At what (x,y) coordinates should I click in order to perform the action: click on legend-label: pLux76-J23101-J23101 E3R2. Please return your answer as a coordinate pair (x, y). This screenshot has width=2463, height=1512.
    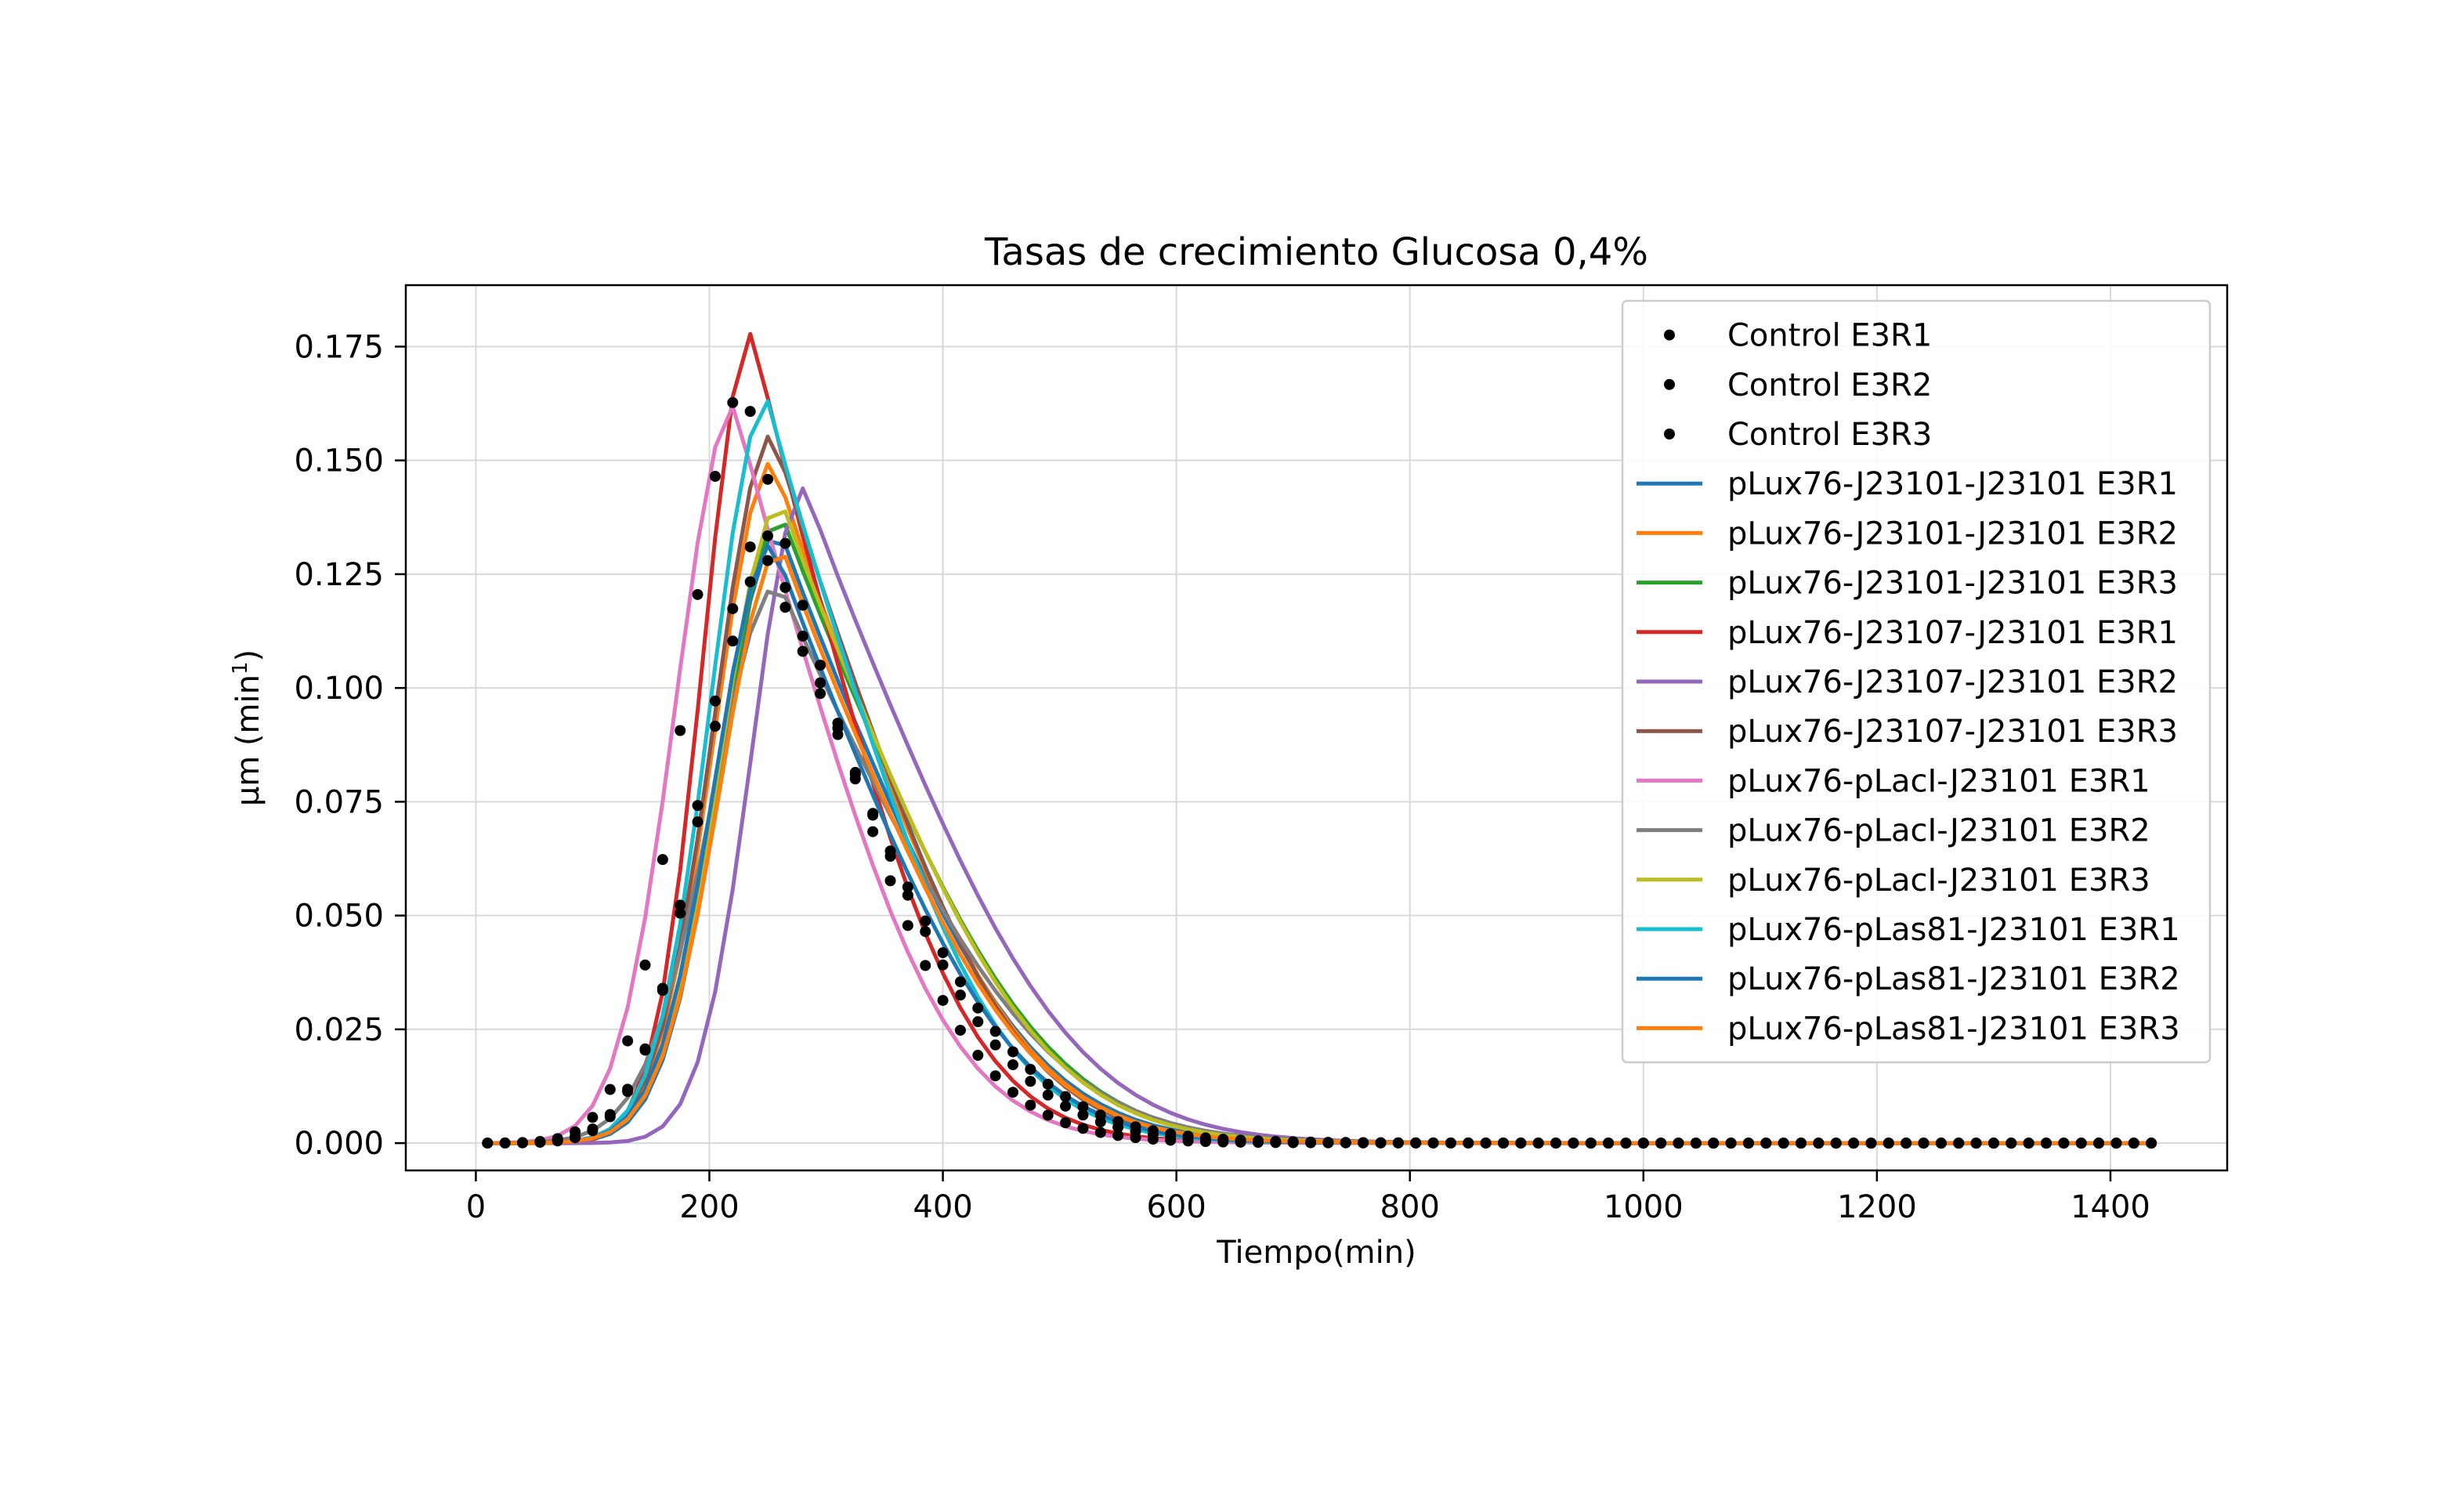
    Looking at the image, I should click on (1952, 534).